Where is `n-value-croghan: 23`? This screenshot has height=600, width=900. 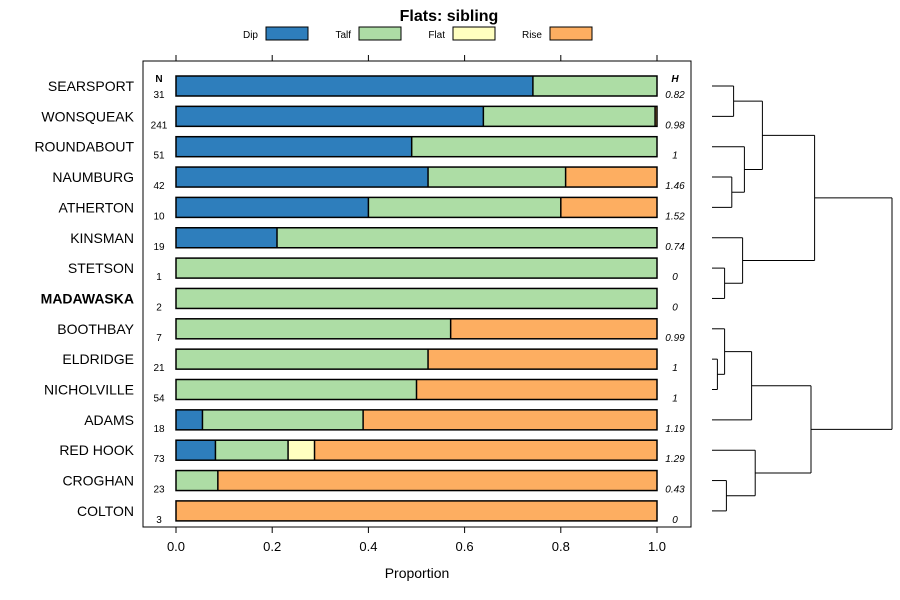
n-value-croghan: 23 is located at coordinates (159, 490).